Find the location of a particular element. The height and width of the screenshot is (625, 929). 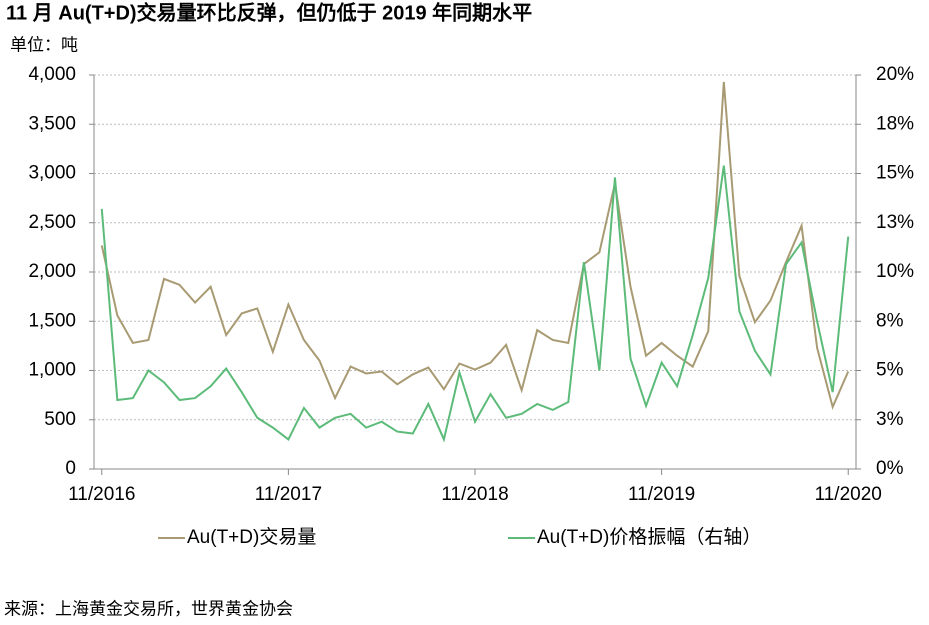

x-tick-label: 11/2016 is located at coordinates (101, 494).